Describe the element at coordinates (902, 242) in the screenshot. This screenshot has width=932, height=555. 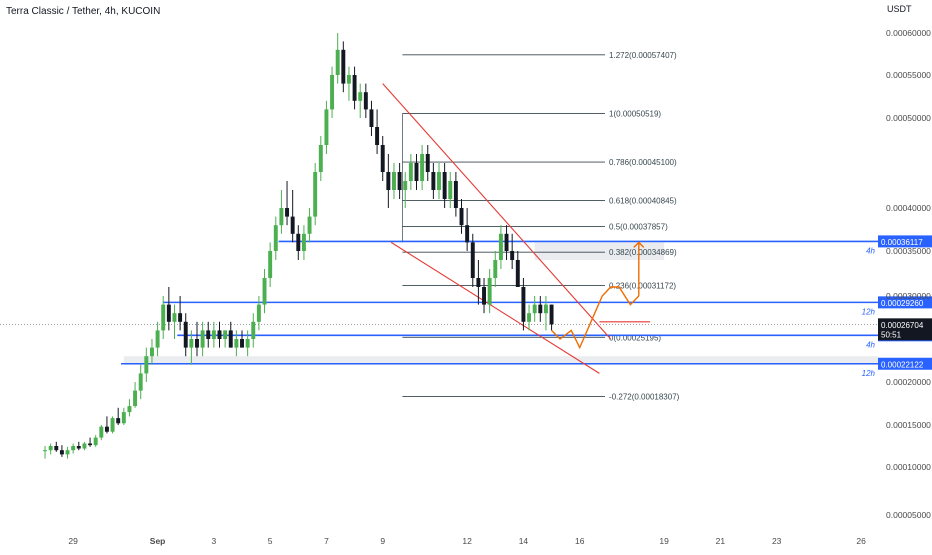
I see `price-level-label-1: 0.00036117` at that location.